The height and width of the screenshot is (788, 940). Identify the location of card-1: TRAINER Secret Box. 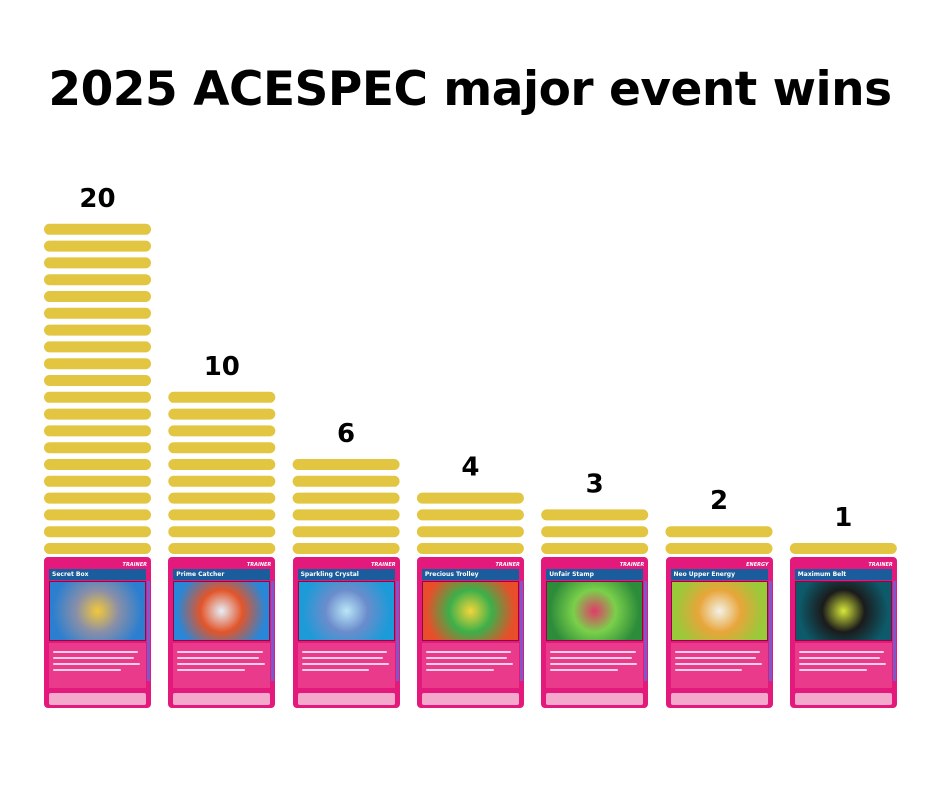
(97, 632).